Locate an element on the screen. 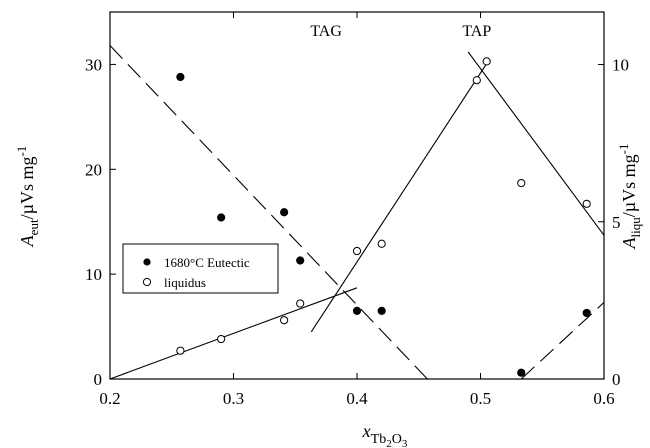 The width and height of the screenshot is (650, 448). legend-label-liquidus: liquidus is located at coordinates (185, 282).